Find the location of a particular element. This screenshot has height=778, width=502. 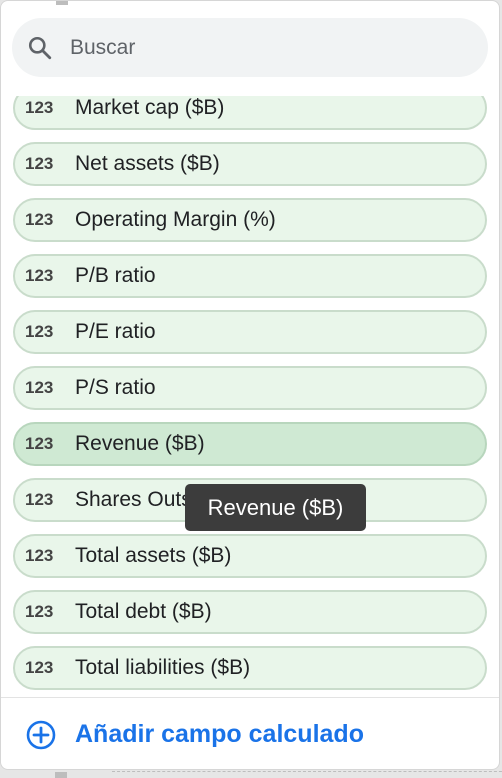

field-label: Operating Margin (%) is located at coordinates (175, 219).